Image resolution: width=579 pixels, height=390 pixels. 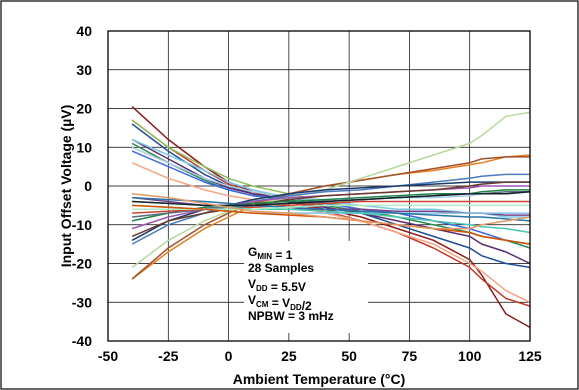 What do you see at coordinates (470, 356) in the screenshot?
I see `x-tick-label: 100` at bounding box center [470, 356].